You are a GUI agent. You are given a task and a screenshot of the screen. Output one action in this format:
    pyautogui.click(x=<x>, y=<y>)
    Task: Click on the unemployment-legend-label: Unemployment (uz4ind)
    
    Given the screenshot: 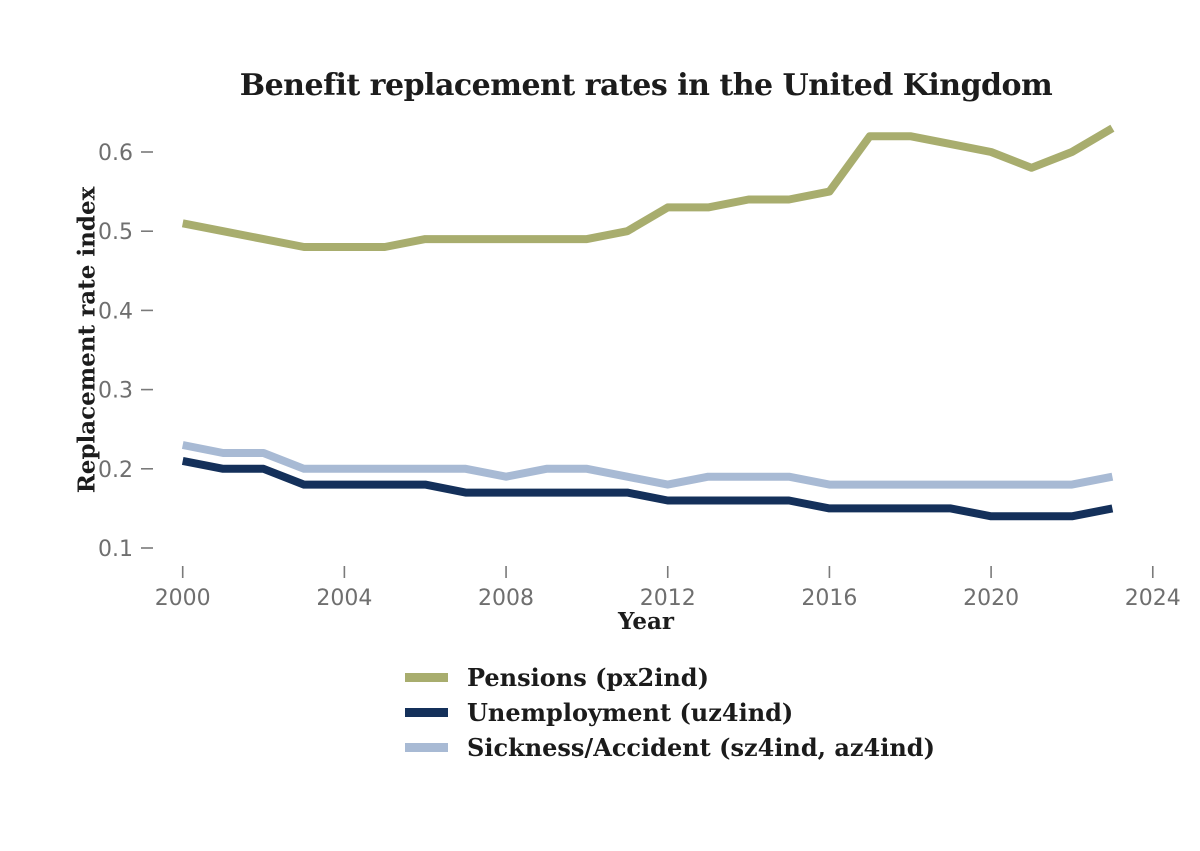 What is the action you would take?
    pyautogui.click(x=630, y=712)
    